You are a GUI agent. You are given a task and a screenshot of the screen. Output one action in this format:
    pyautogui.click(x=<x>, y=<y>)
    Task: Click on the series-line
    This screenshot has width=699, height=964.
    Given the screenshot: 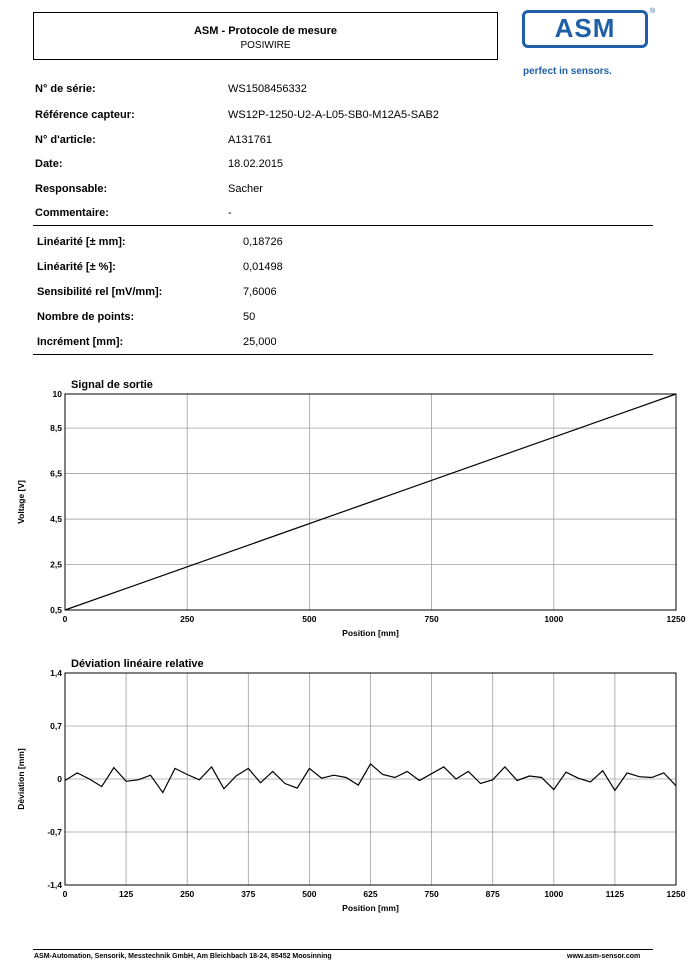 What is the action you would take?
    pyautogui.click(x=370, y=778)
    